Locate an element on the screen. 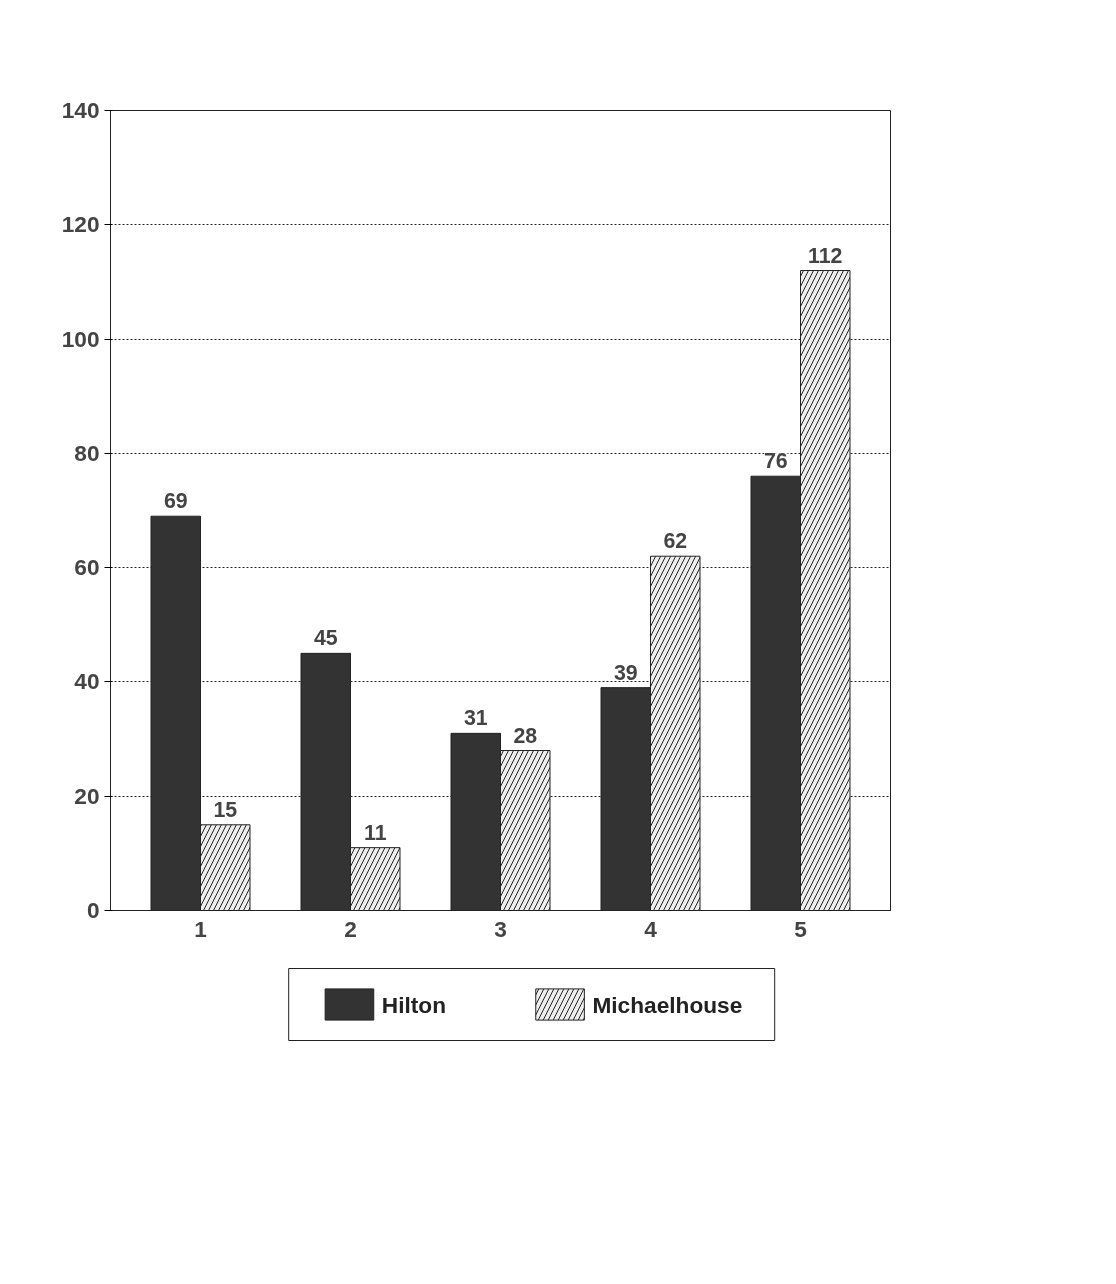 This screenshot has height=1284, width=1116. x-tick-label: 4 is located at coordinates (651, 928).